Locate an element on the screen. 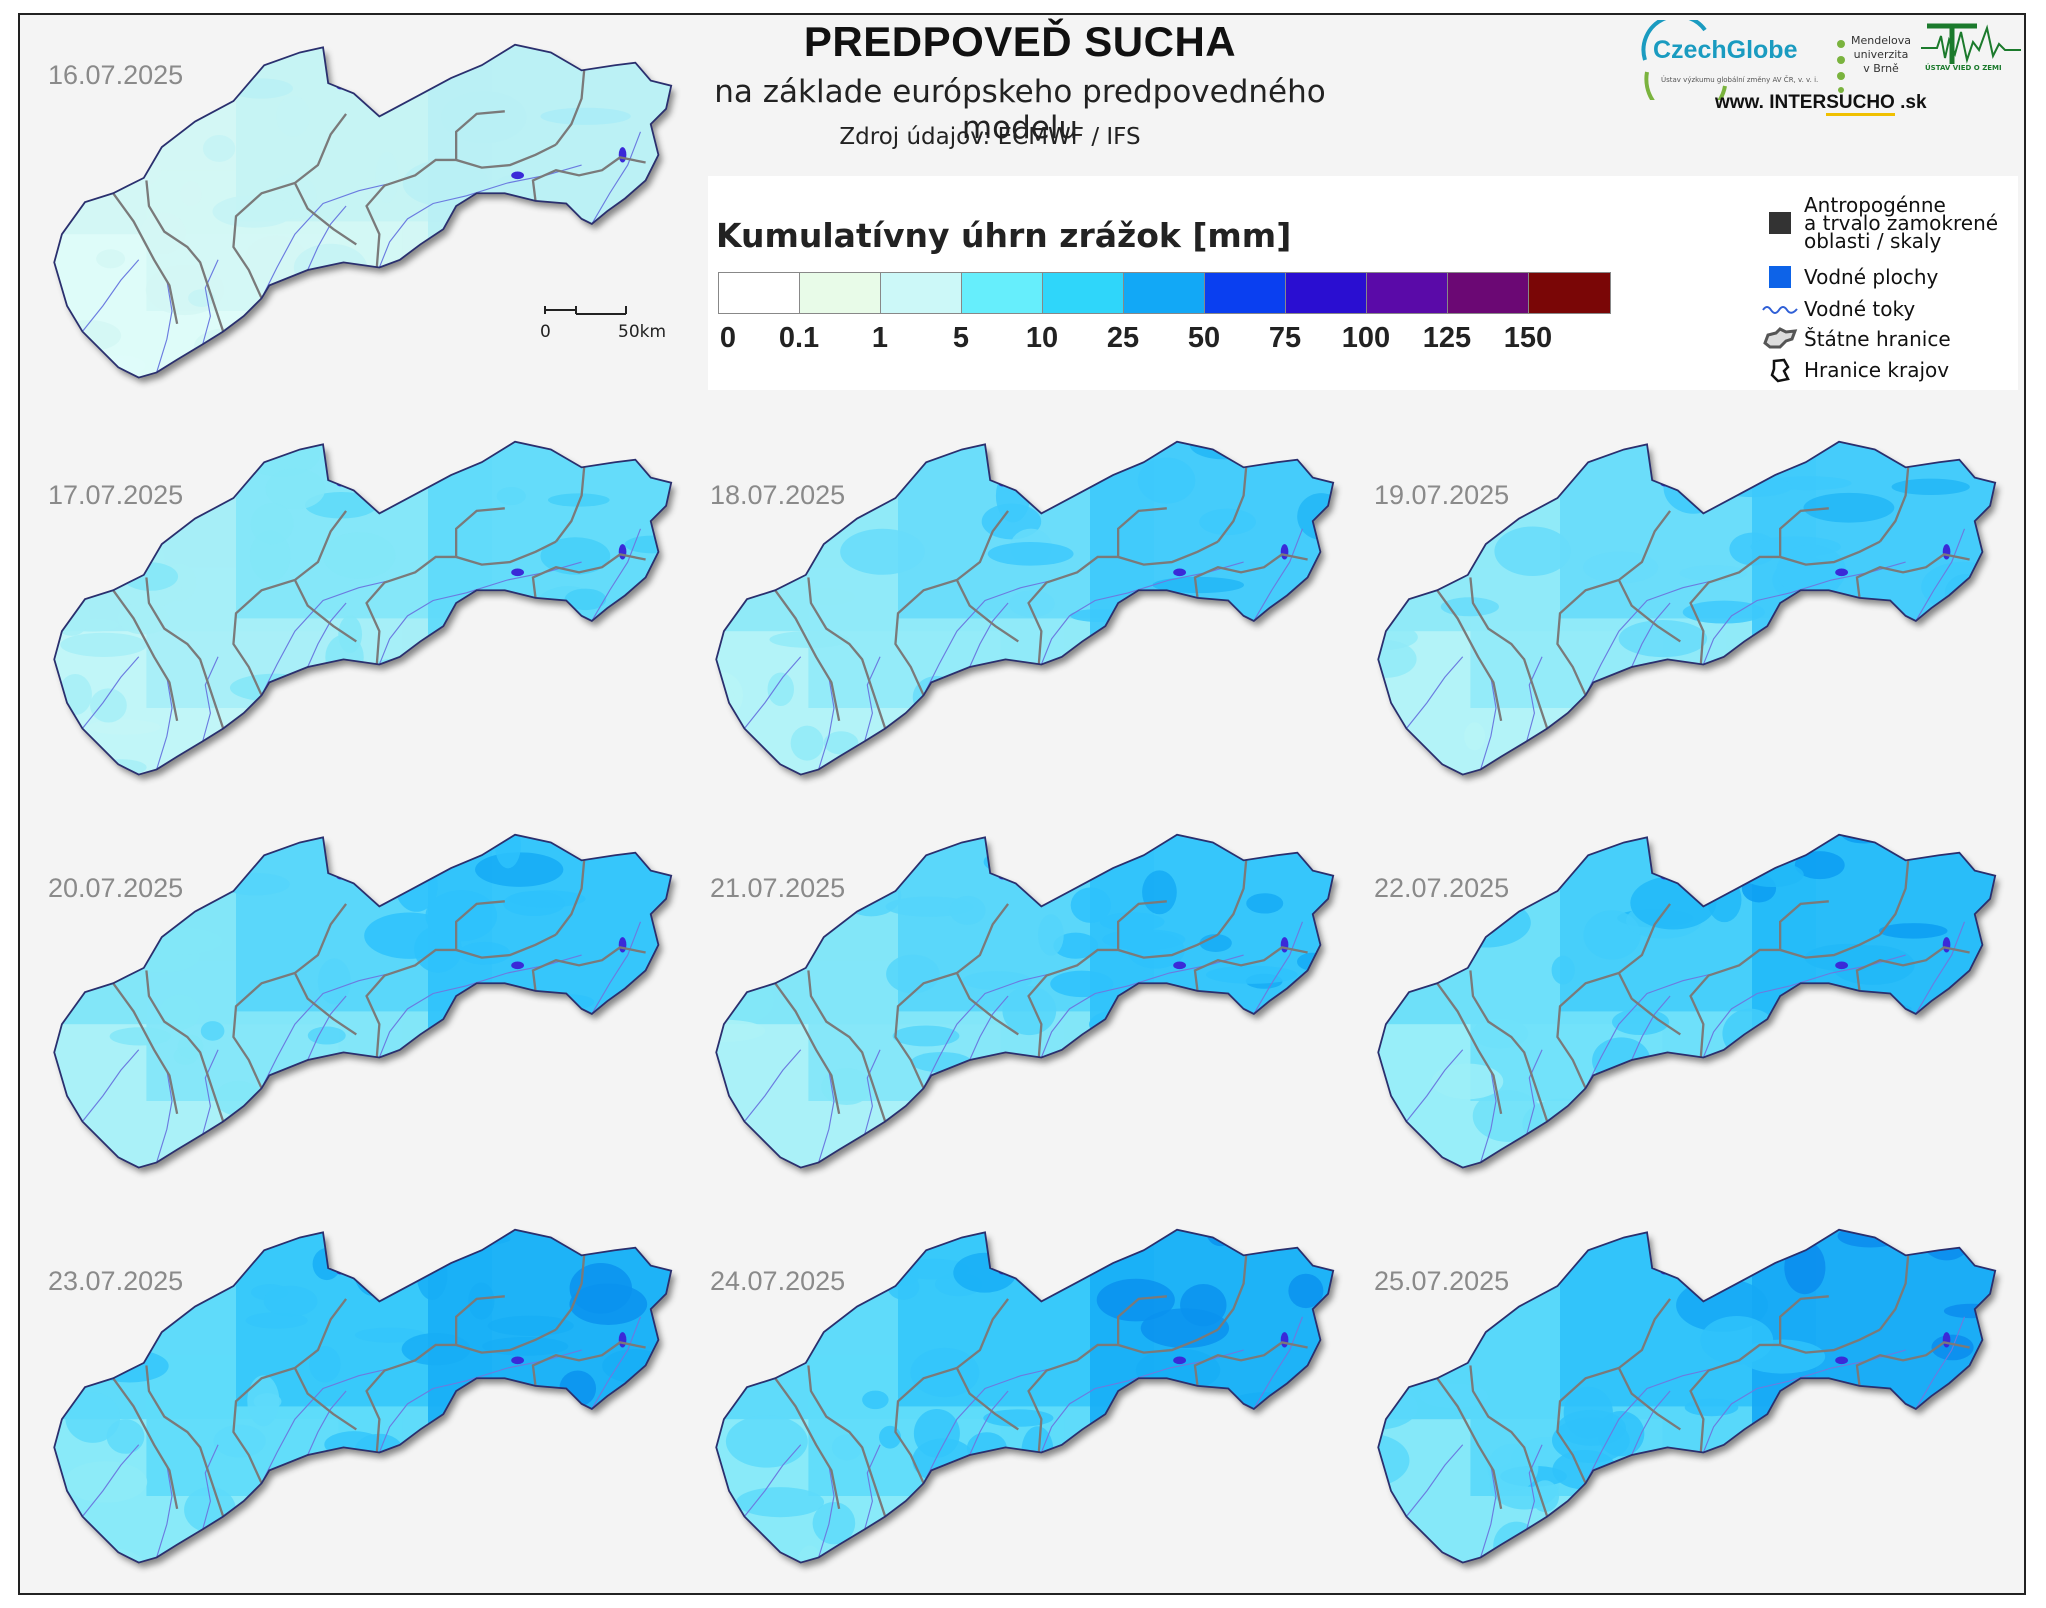 Image resolution: width=2046 pixels, height=1608 pixels. panel-date: 17.07.2025 is located at coordinates (116, 495).